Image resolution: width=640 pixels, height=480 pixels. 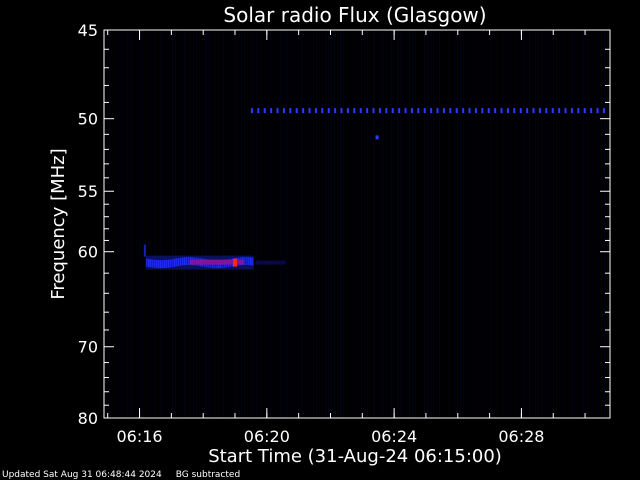 I want to click on interference-blip, so click(x=377, y=137).